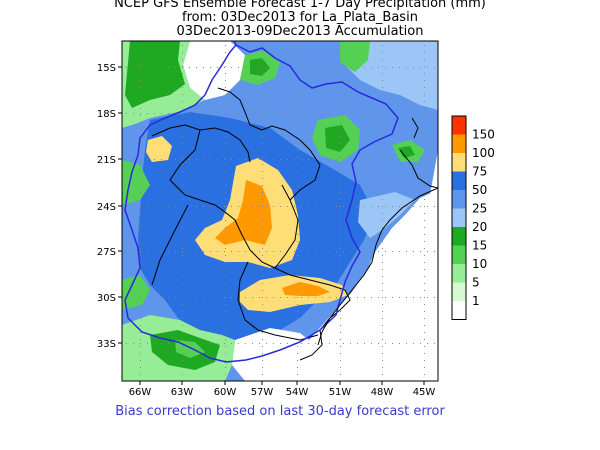 Image resolution: width=600 pixels, height=450 pixels. What do you see at coordinates (297, 392) in the screenshot?
I see `lon-tick-label: 54W` at bounding box center [297, 392].